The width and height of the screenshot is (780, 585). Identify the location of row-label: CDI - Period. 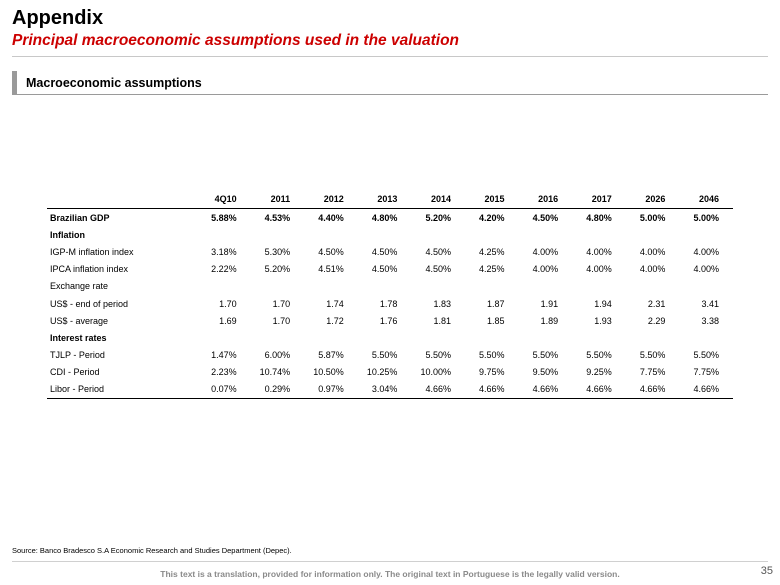
(75, 372).